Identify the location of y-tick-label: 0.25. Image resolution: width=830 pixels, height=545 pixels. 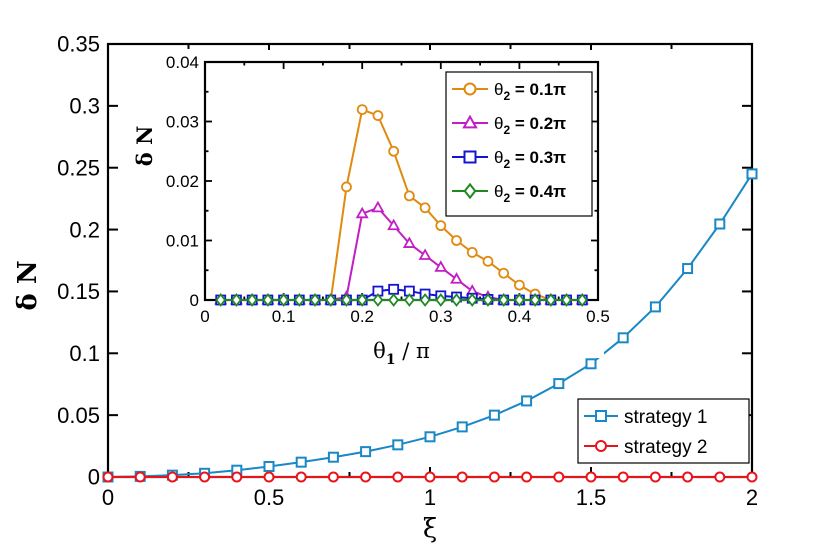
(78, 167).